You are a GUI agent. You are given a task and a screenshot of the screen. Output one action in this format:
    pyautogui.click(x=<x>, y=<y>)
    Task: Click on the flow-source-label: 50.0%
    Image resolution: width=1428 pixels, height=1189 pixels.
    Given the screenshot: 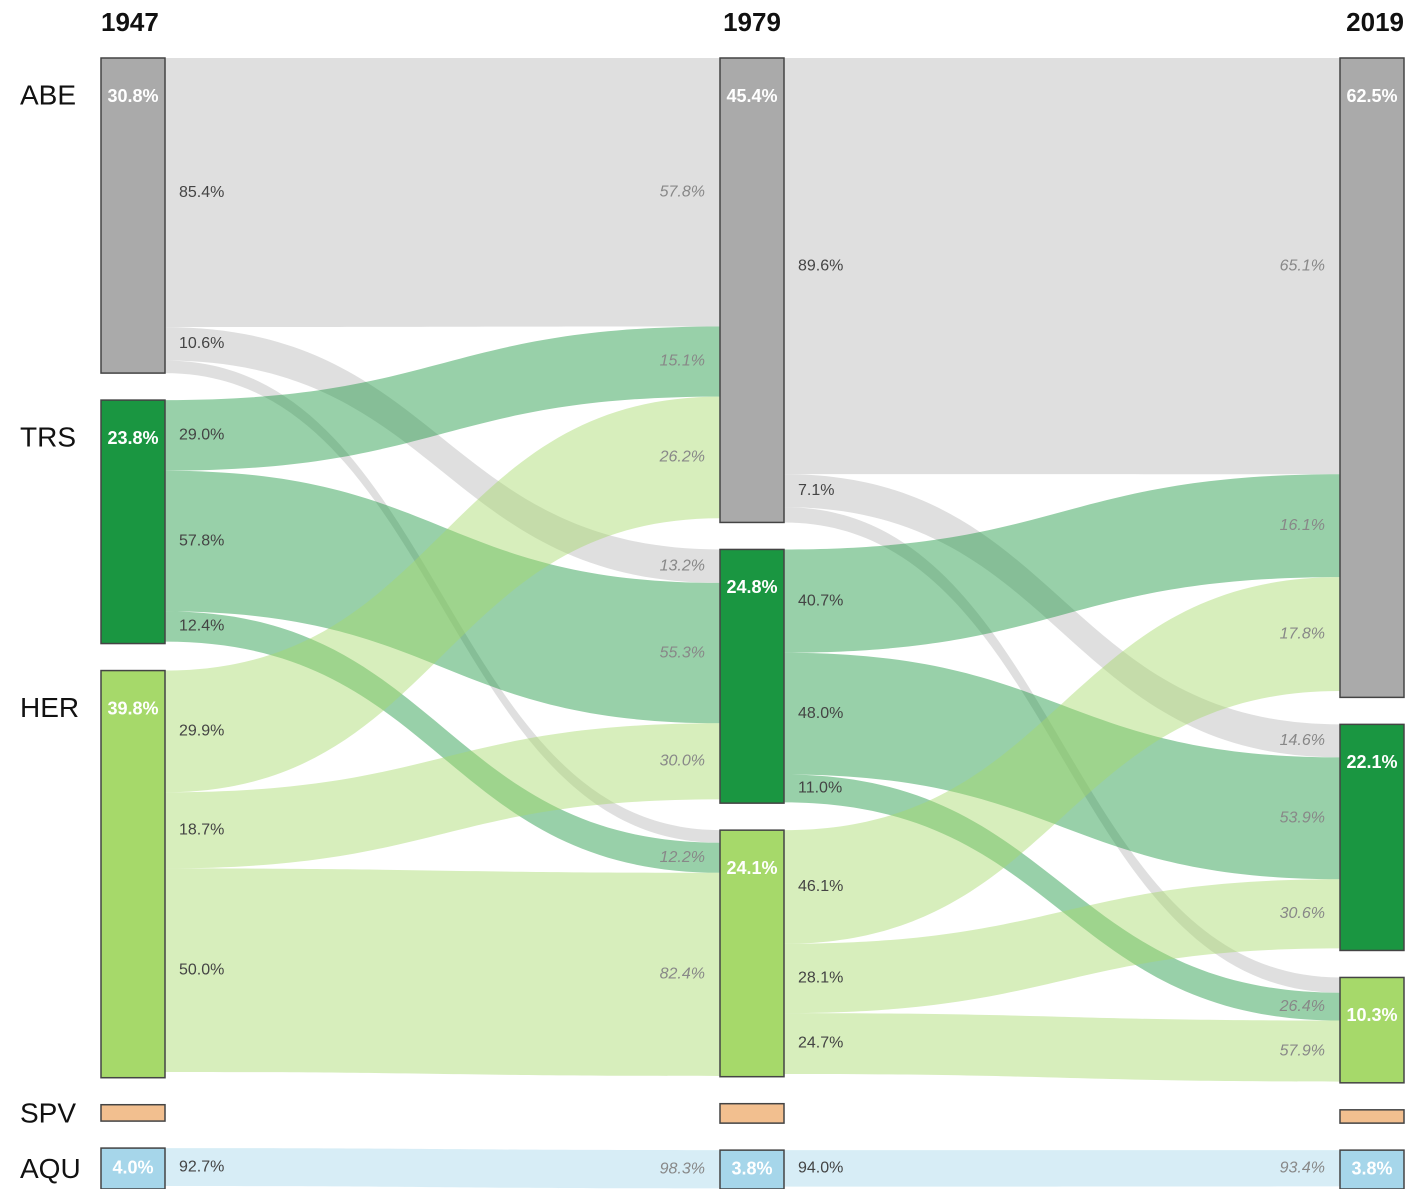 What is the action you would take?
    pyautogui.click(x=201, y=969)
    